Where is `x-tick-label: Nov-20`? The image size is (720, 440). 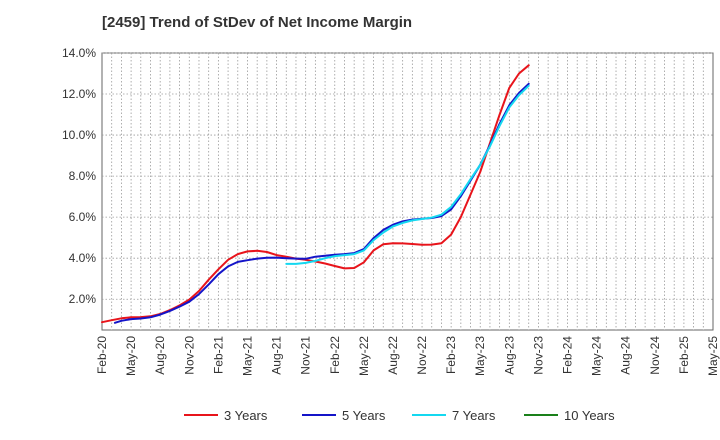 x-tick-label: Nov-20 is located at coordinates (189, 355).